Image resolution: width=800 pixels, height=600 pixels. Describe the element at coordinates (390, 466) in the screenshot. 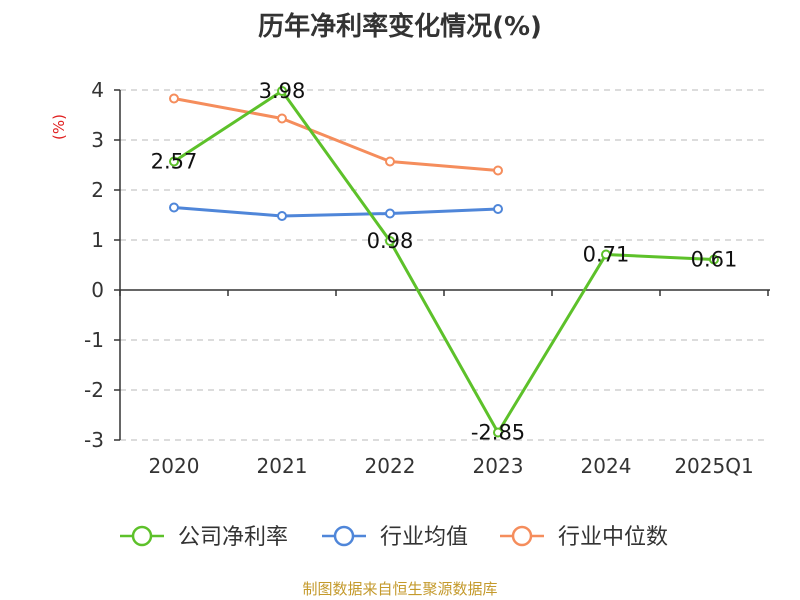

I see `x-tick-label: 2022` at that location.